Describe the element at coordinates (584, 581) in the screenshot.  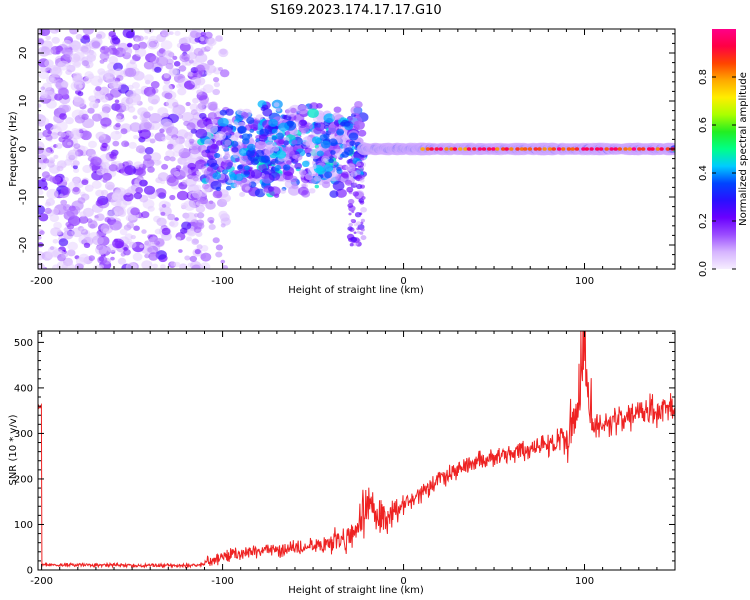
I see `x-tick-label: 100` at that location.